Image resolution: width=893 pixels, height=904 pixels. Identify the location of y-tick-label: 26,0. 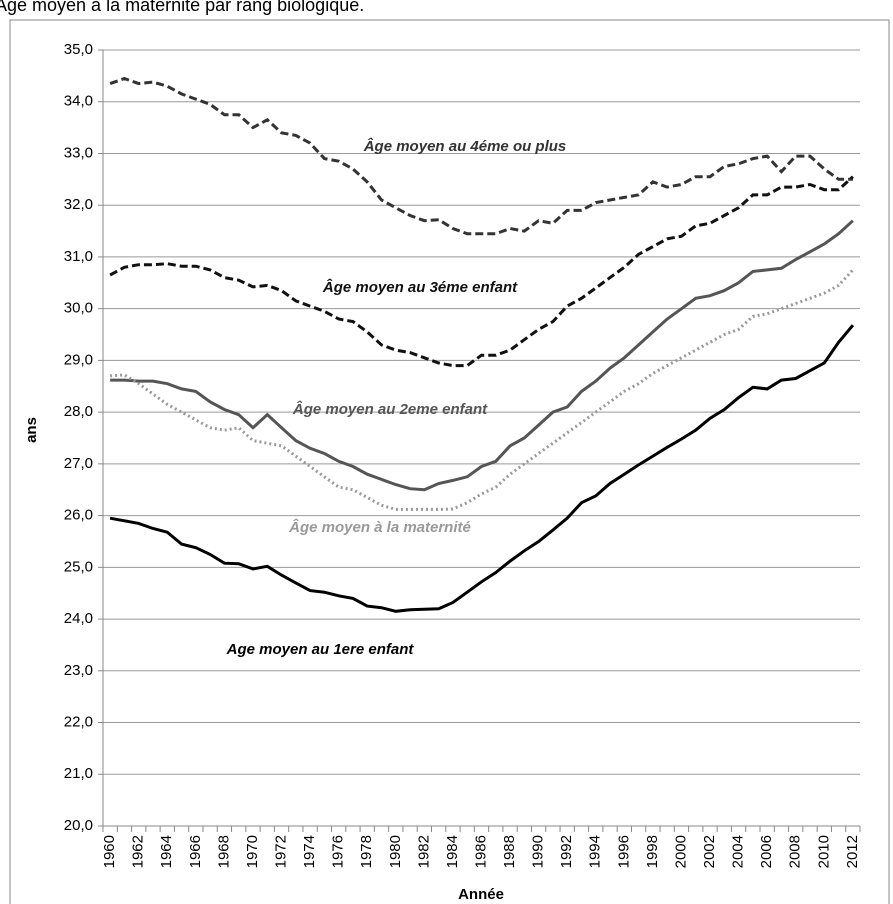
(78, 515).